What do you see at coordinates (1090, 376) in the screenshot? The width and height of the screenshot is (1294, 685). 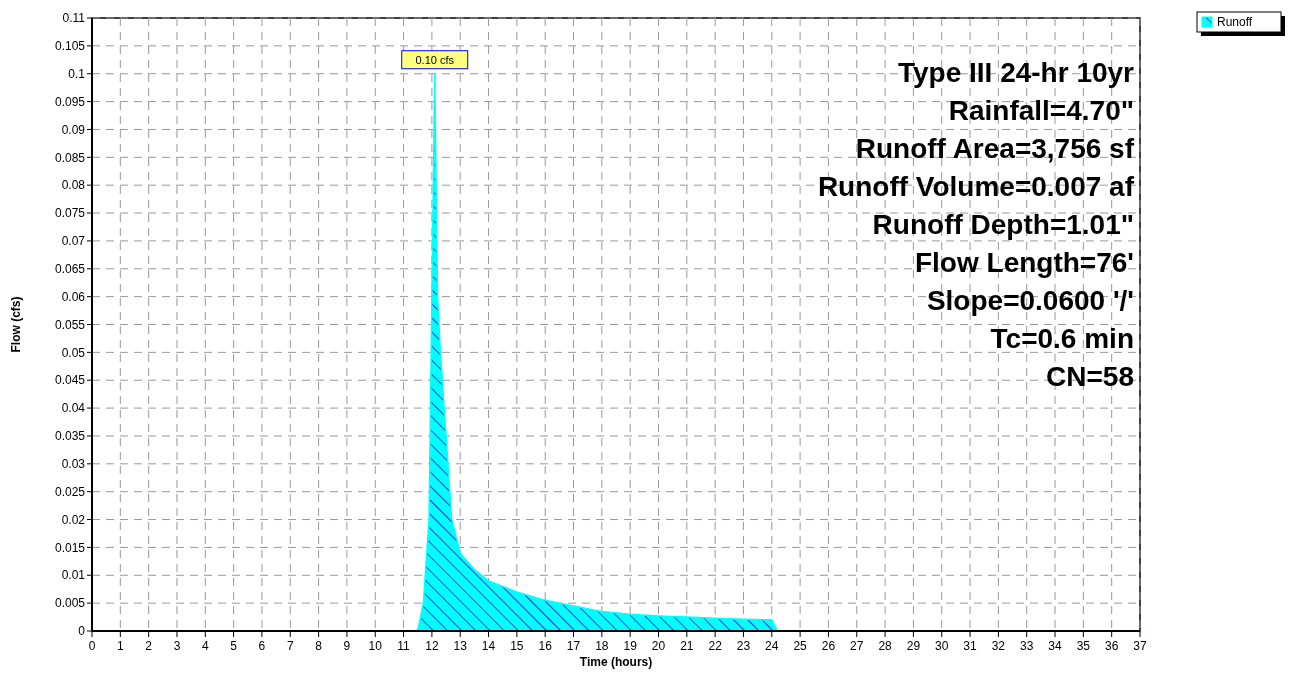 I see `annotation: CN=58` at bounding box center [1090, 376].